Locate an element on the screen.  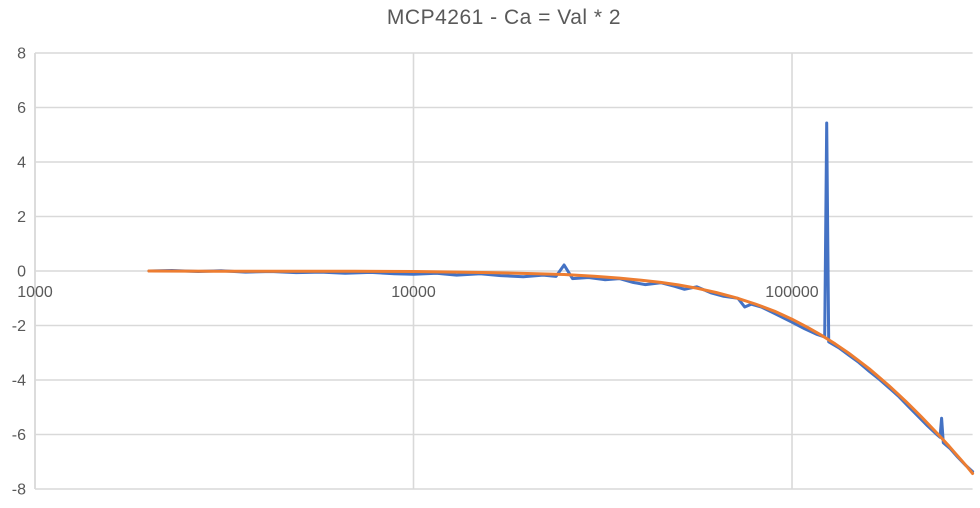
chart-title: MCP4261 - Ca = Val * 2 is located at coordinates (504, 17).